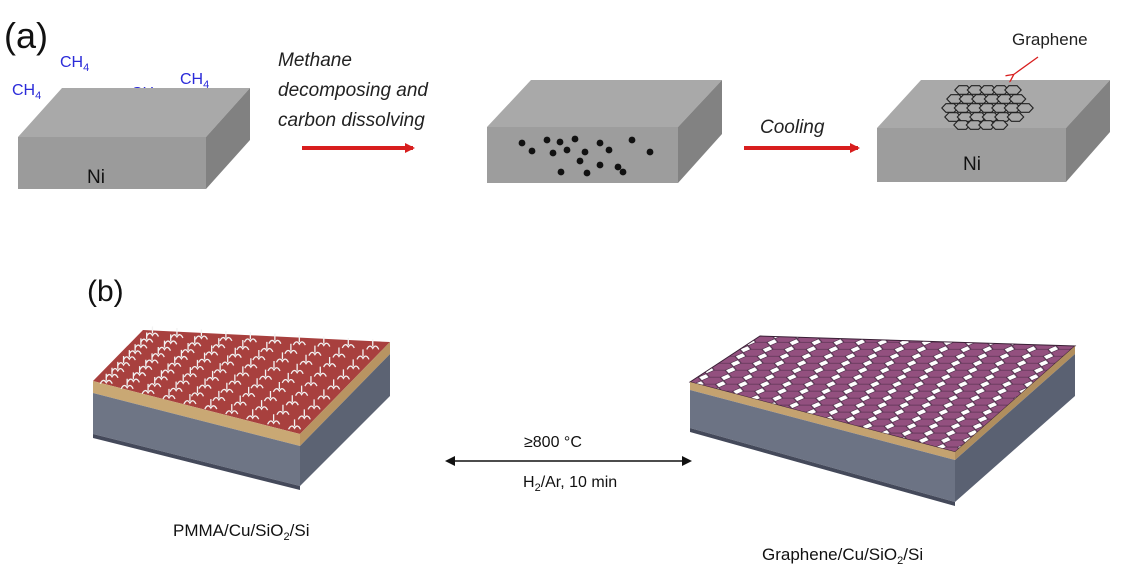 Image resolution: width=1133 pixels, height=568 pixels. What do you see at coordinates (570, 484) in the screenshot?
I see `condition-gas: H2/Ar, 10 min` at bounding box center [570, 484].